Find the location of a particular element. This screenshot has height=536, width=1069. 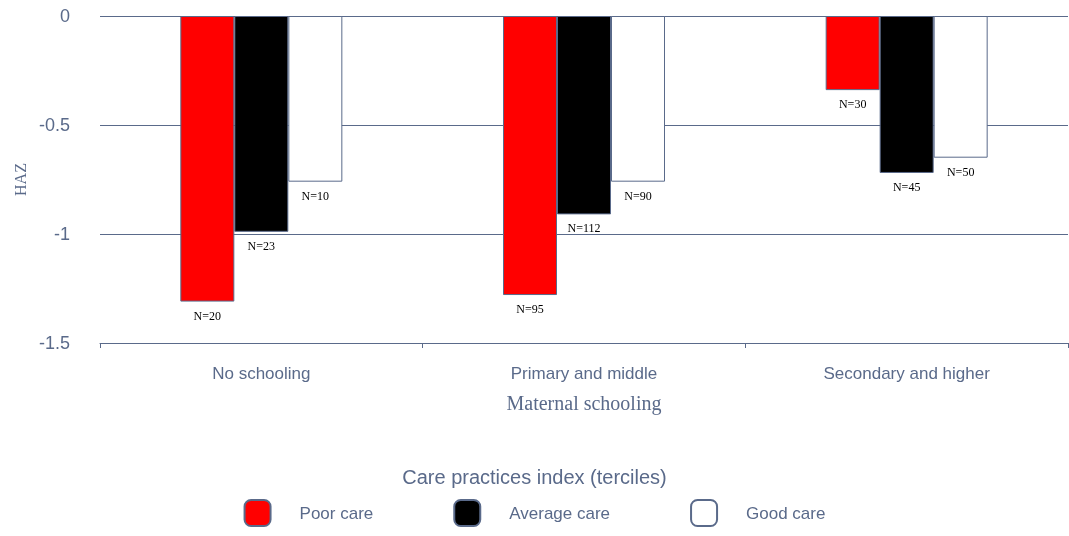

y-tick-label: -1 is located at coordinates (61, 234).